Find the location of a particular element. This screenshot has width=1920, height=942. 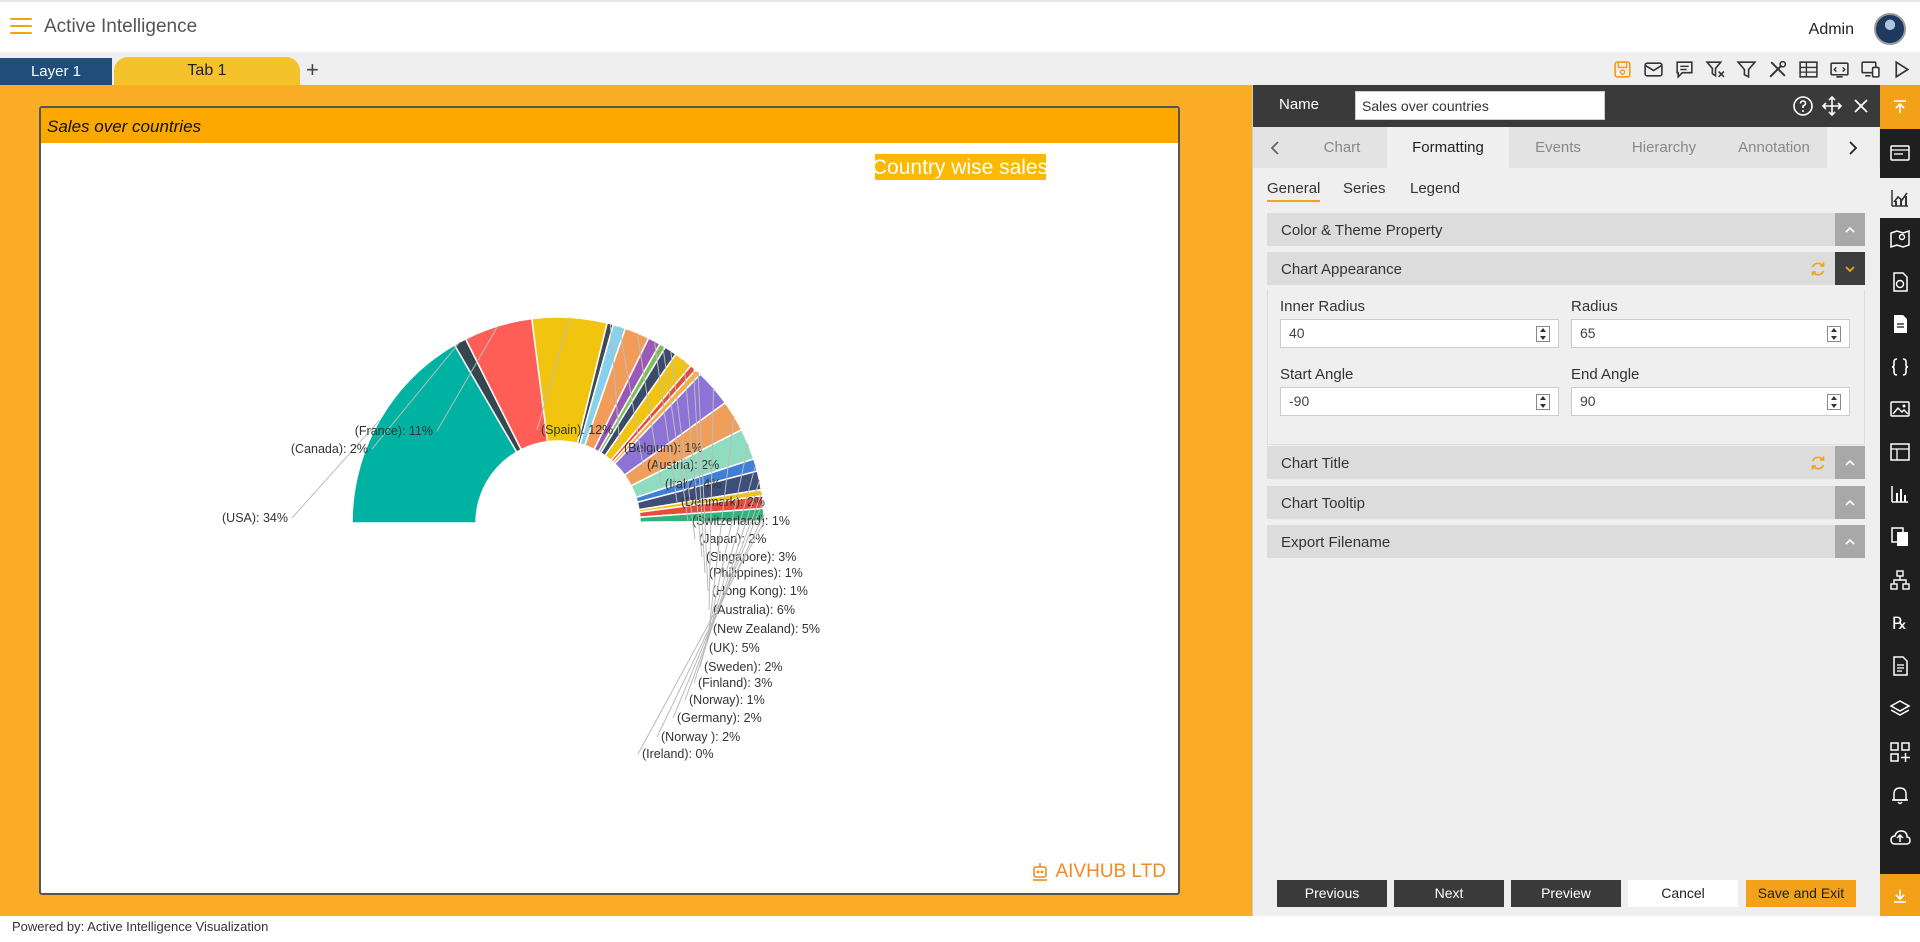

radius-input: 65 is located at coordinates (1710, 333).